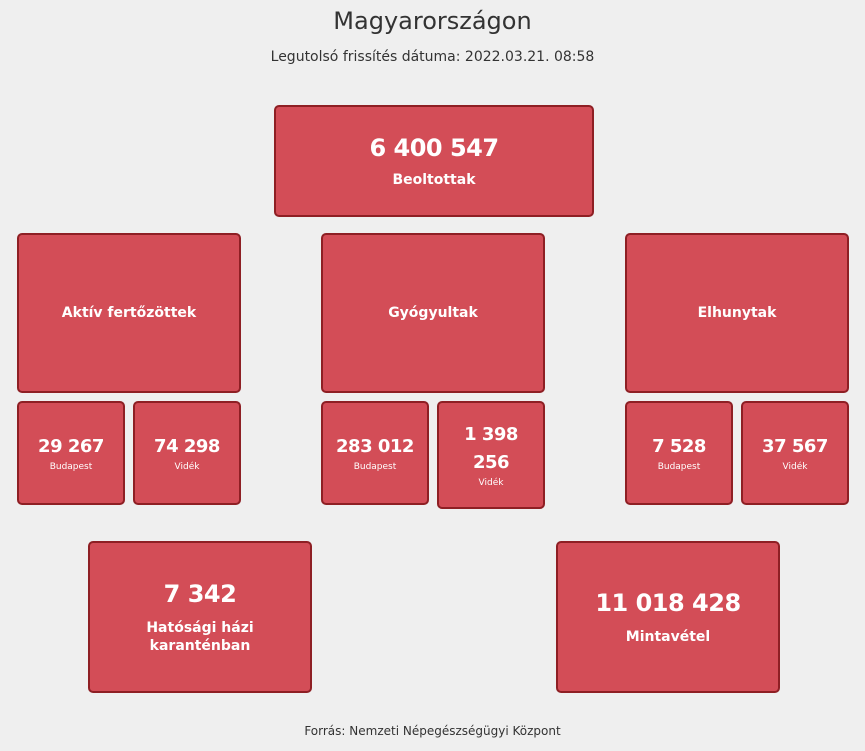  What do you see at coordinates (668, 637) in the screenshot?
I see `samples-label: Mintavétel` at bounding box center [668, 637].